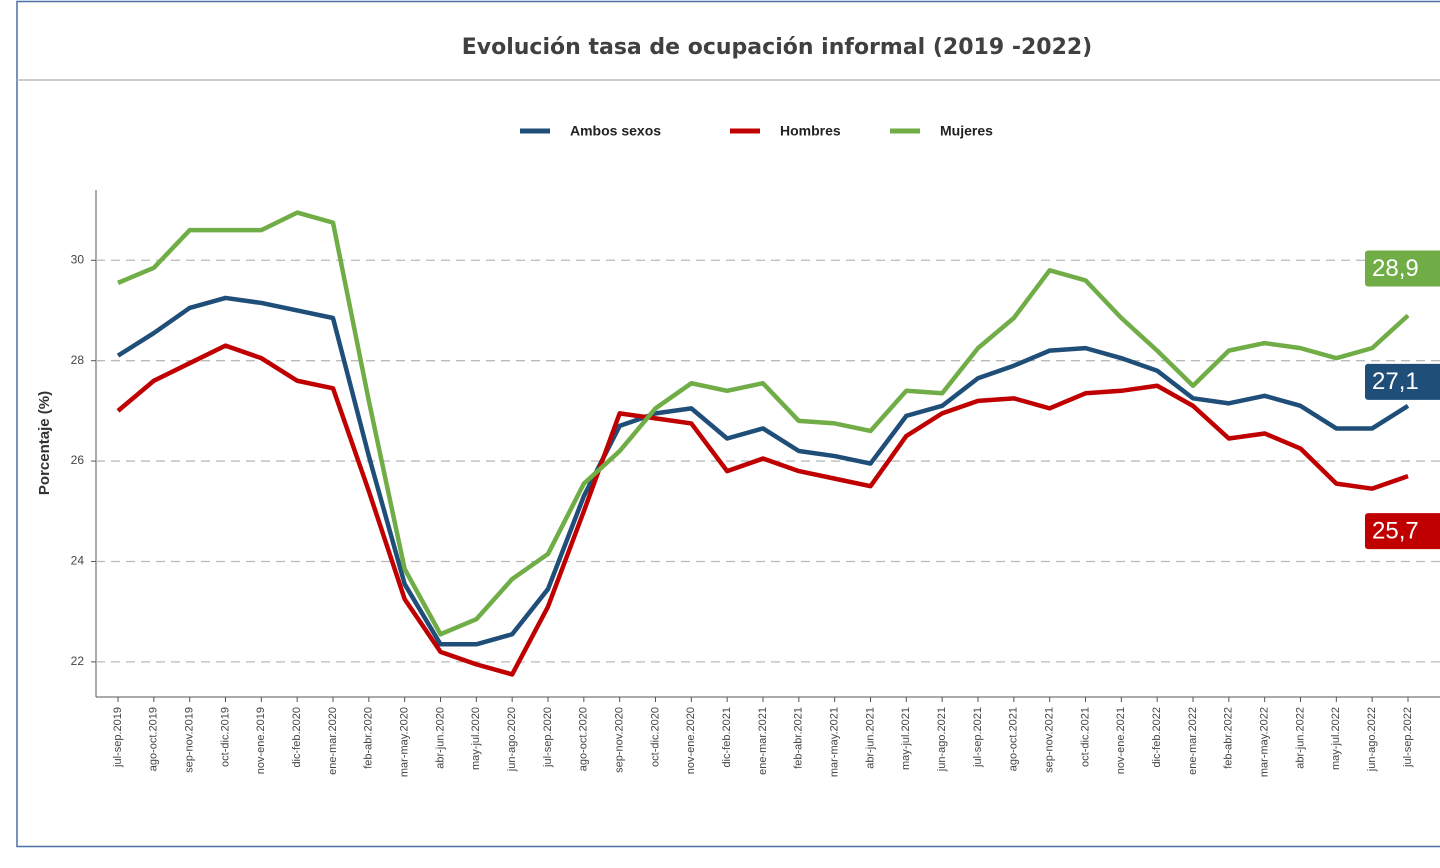 The height and width of the screenshot is (868, 1440). I want to click on x-tick-label: abr-jun.2022, so click(1300, 738).